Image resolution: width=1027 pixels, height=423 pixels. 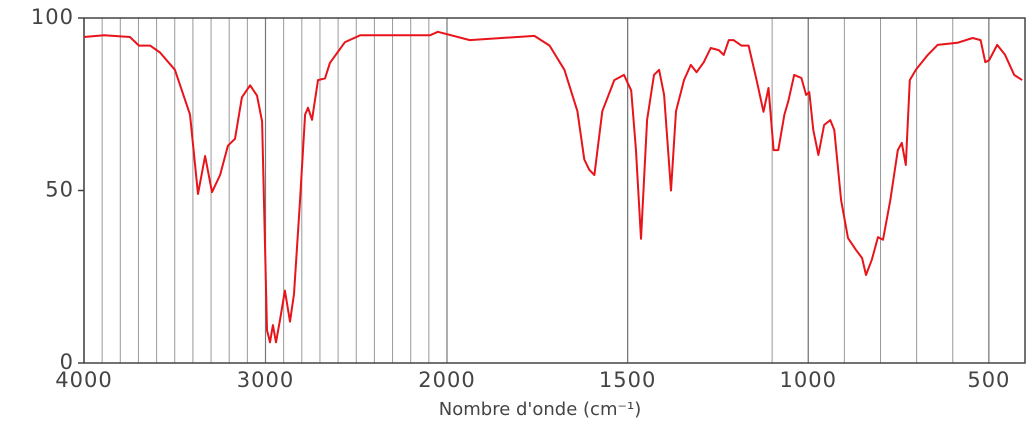 I want to click on x-tick-label: 1500, so click(x=627, y=380).